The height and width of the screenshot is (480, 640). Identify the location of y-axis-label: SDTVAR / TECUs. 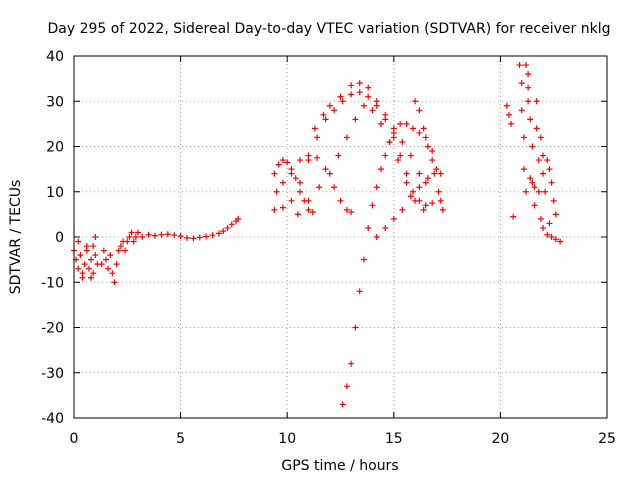
(16, 237).